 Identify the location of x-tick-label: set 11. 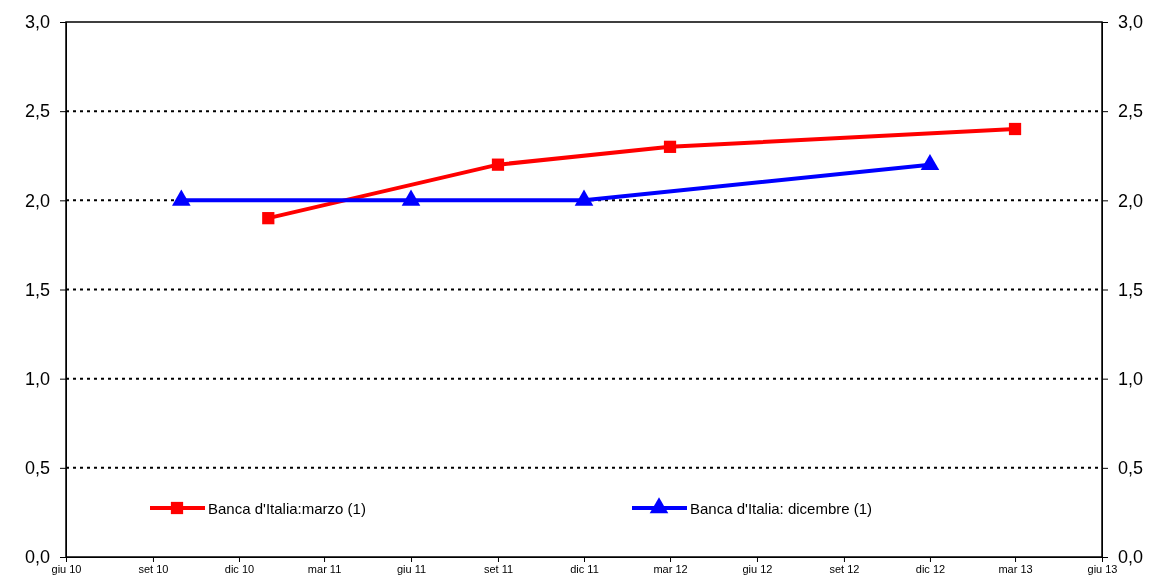
(498, 568).